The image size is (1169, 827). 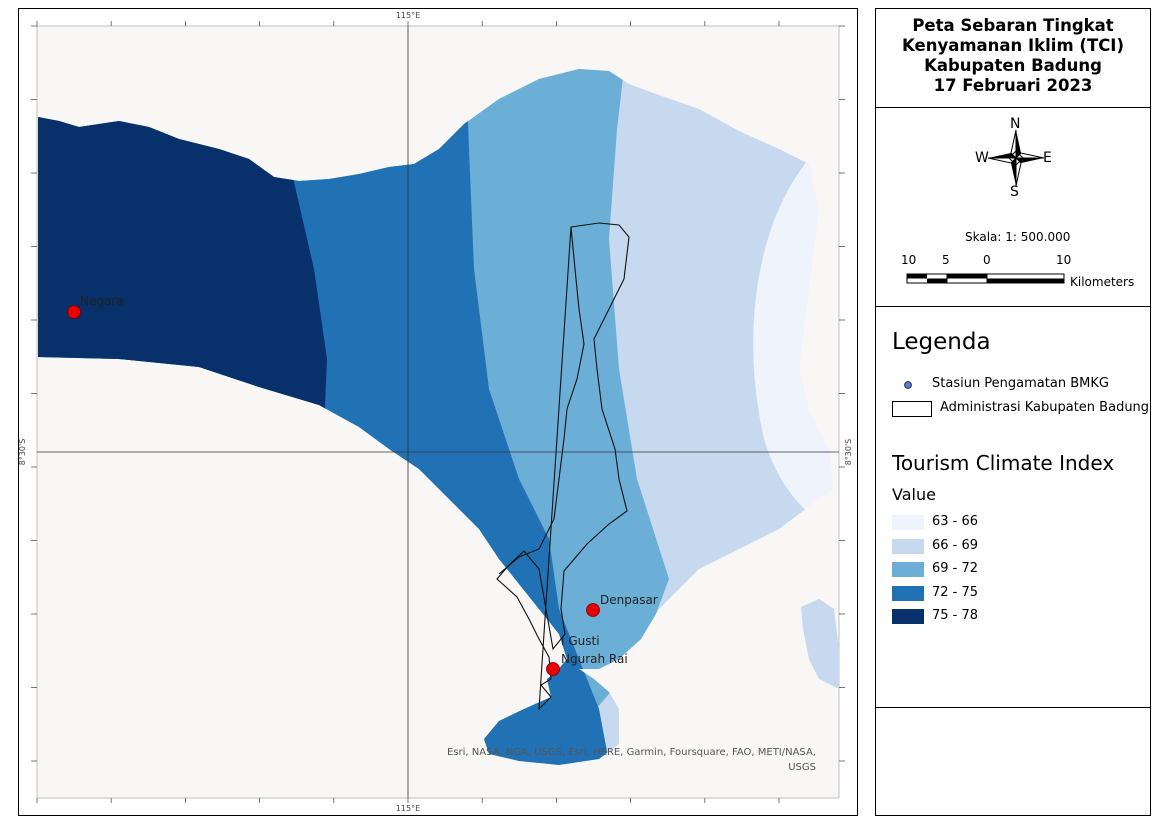 I want to click on north-arrow-icon, so click(x=1016, y=158).